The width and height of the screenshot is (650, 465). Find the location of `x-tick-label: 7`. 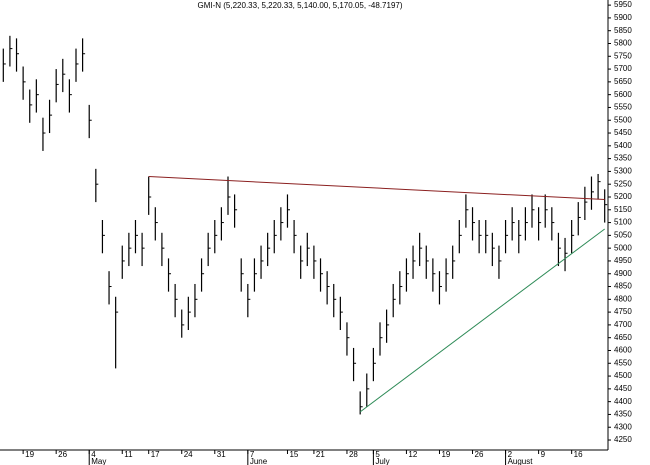

x-tick-label: 7 is located at coordinates (252, 454).